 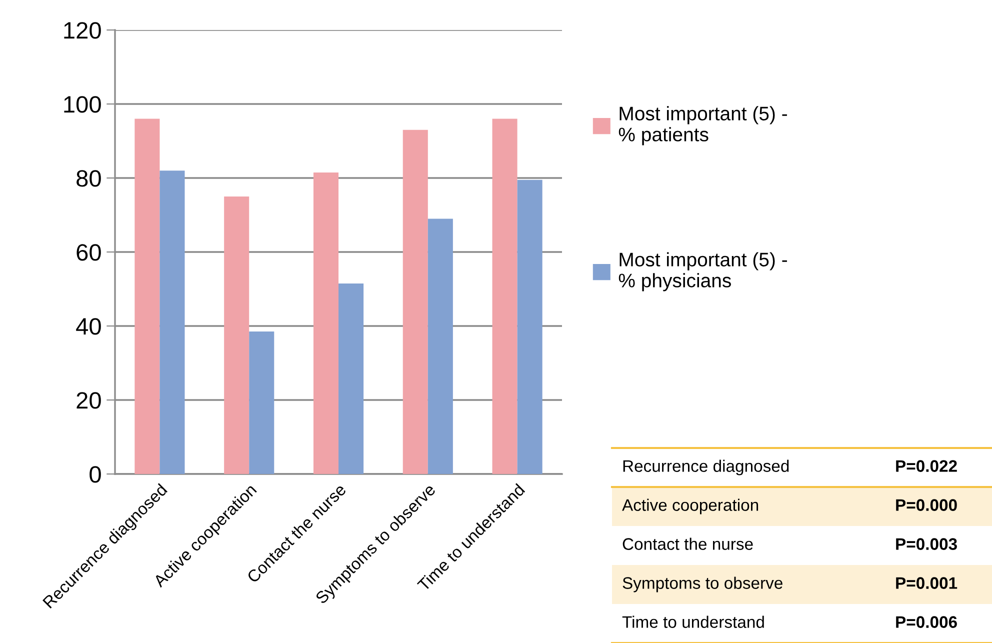 What do you see at coordinates (926, 505) in the screenshot?
I see `text: P=0.000` at bounding box center [926, 505].